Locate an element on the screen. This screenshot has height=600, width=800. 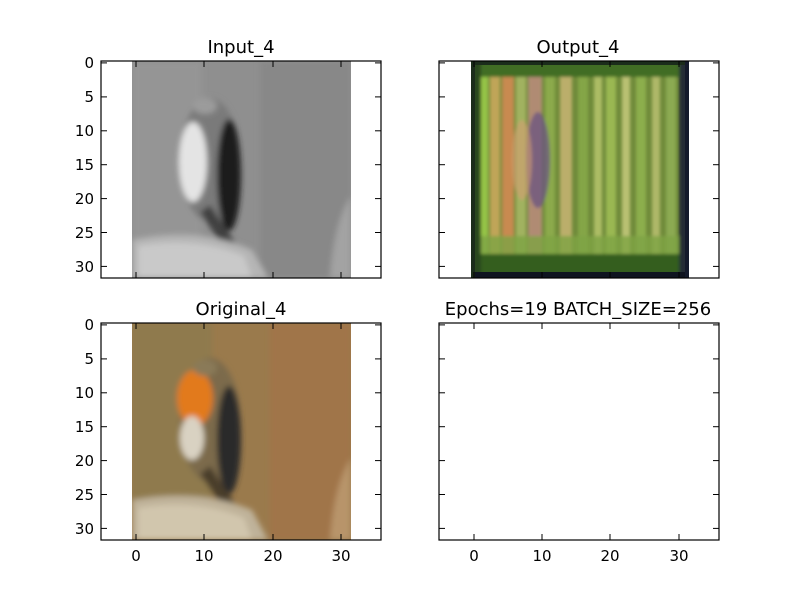
subplot-title: Input_4 is located at coordinates (240, 47).